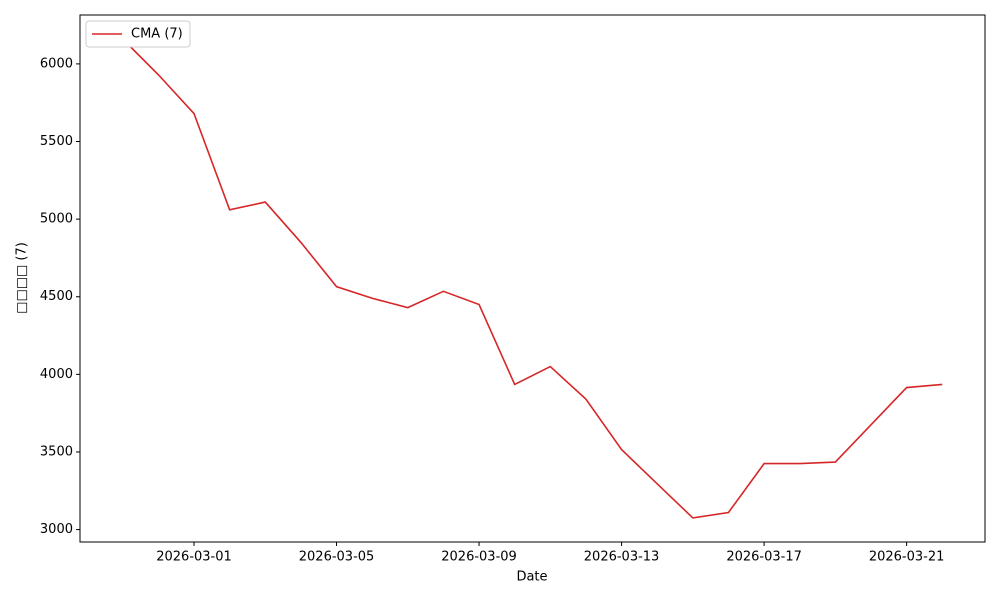 The width and height of the screenshot is (1000, 600). What do you see at coordinates (56, 63) in the screenshot?
I see `y-tick-label: 6000` at bounding box center [56, 63].